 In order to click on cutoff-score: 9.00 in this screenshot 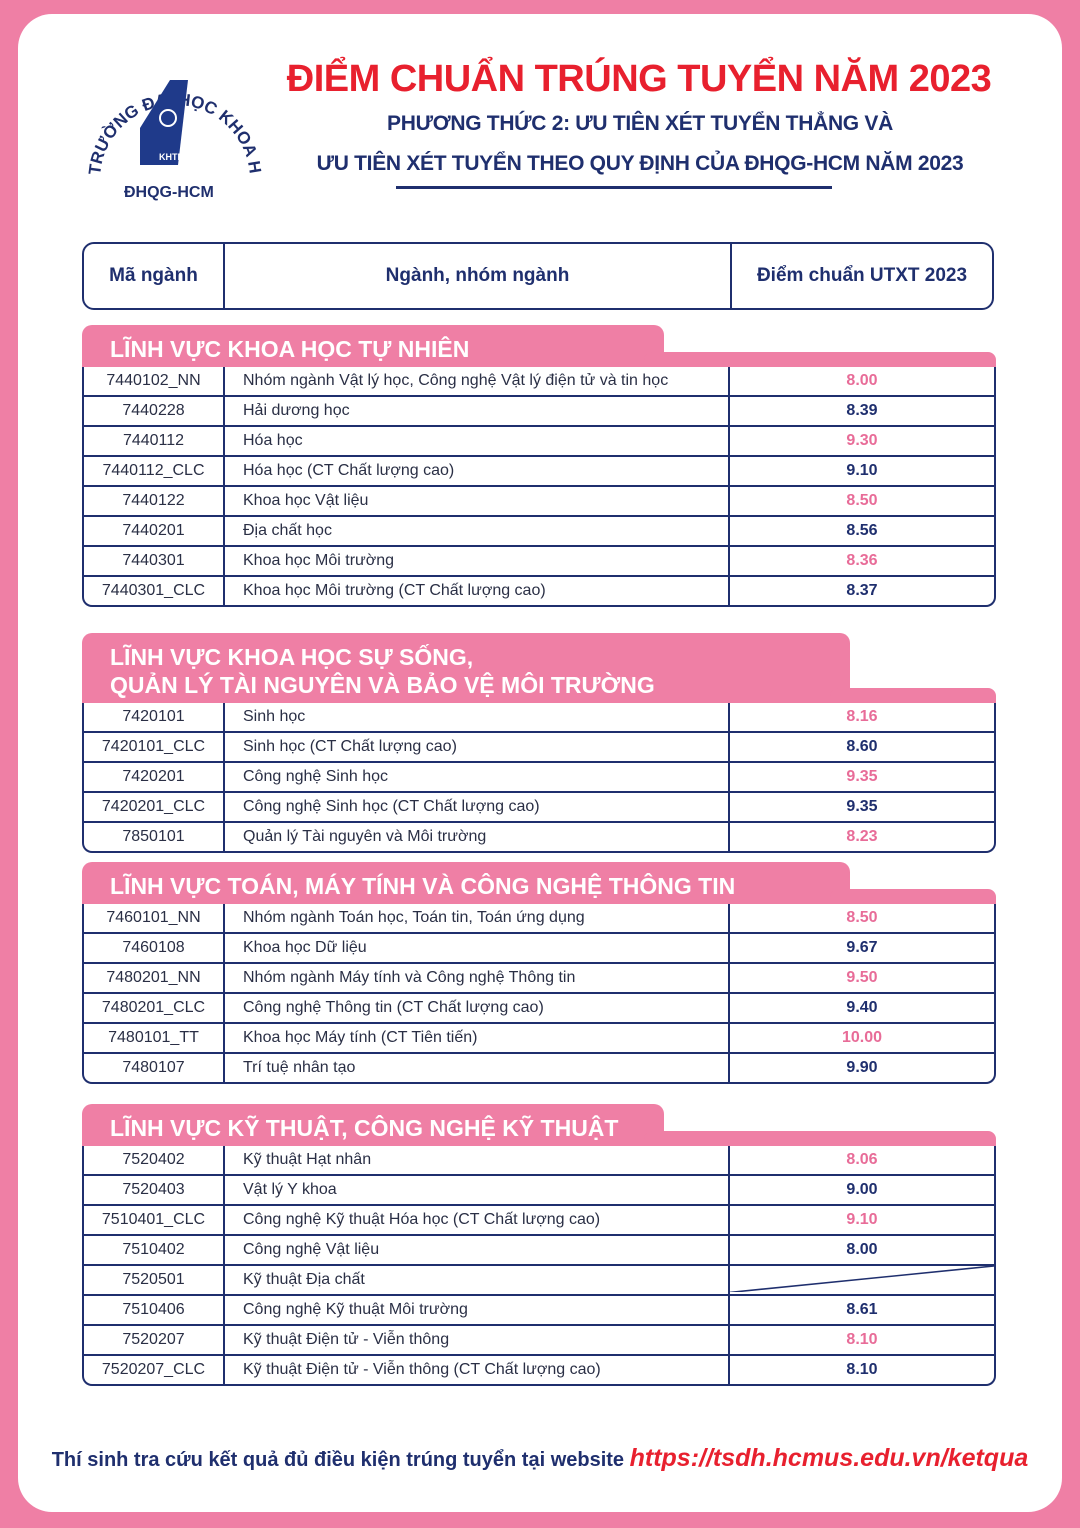, I will do `click(861, 1190)`.